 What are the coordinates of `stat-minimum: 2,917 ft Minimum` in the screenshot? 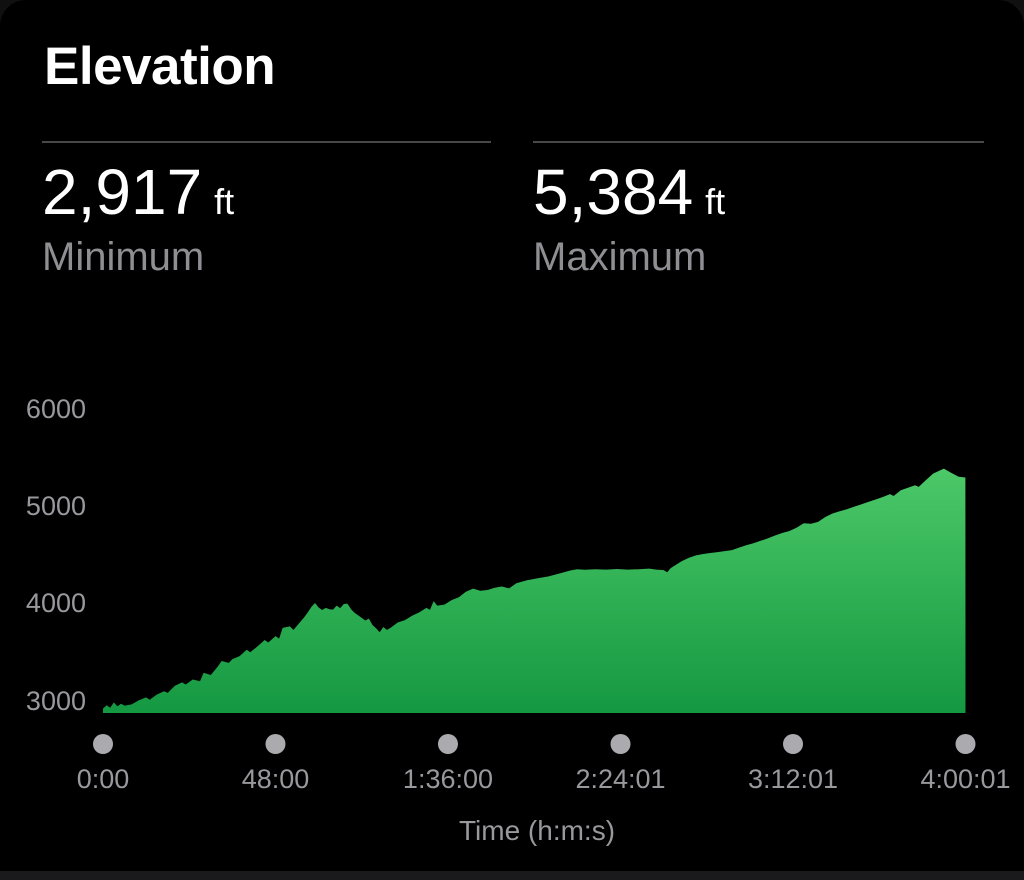 It's located at (266, 210).